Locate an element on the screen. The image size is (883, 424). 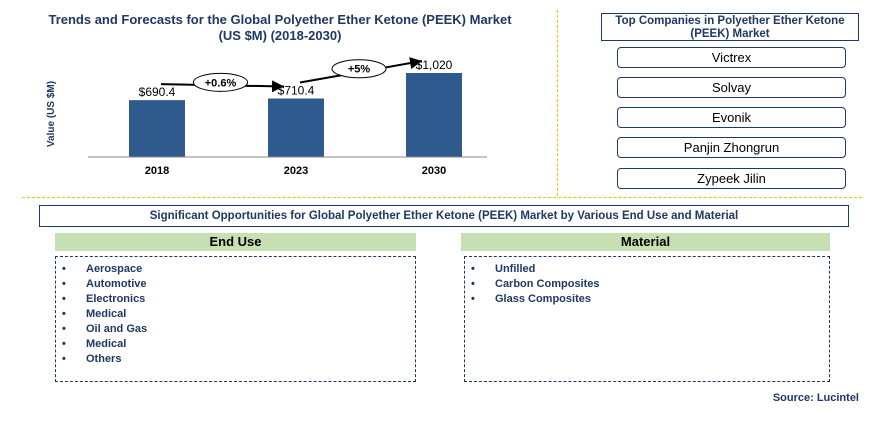
end-use-item: • Oil and Gas is located at coordinates (238, 329).